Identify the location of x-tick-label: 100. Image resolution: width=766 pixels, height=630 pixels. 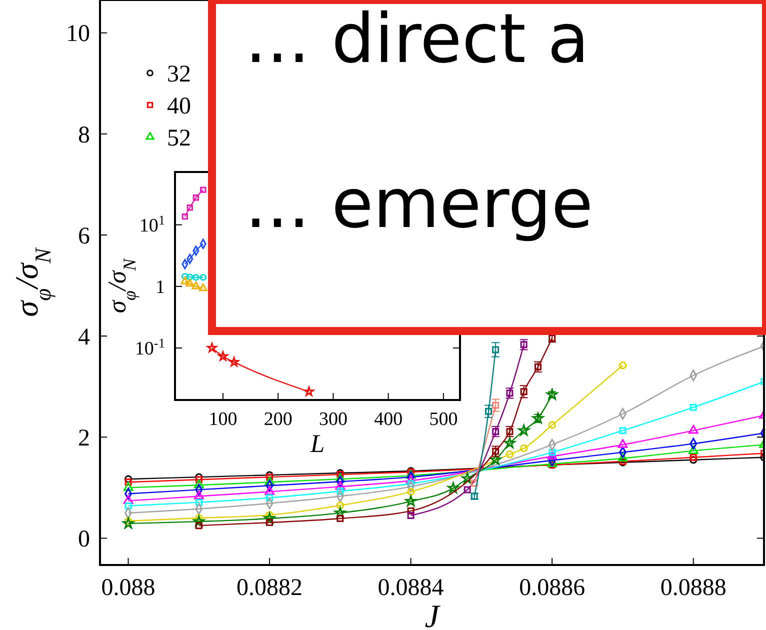
(223, 419).